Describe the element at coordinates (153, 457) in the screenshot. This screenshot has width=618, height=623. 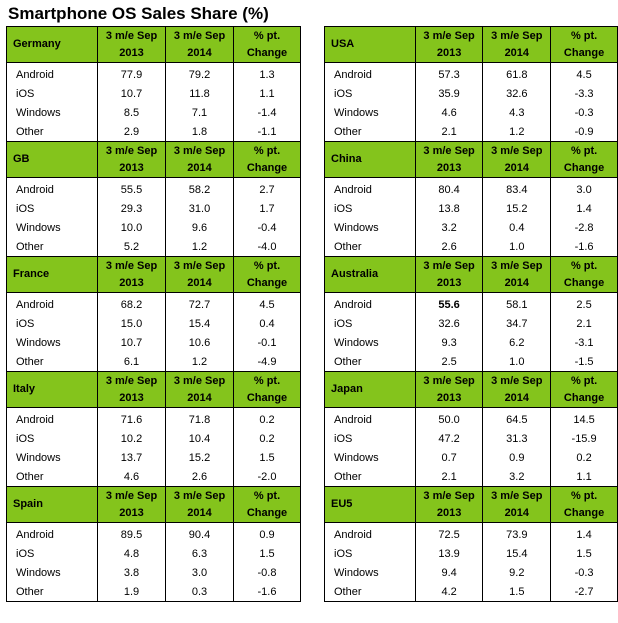
I see `table-row: Windows 13.7 15.2 1.5` at that location.